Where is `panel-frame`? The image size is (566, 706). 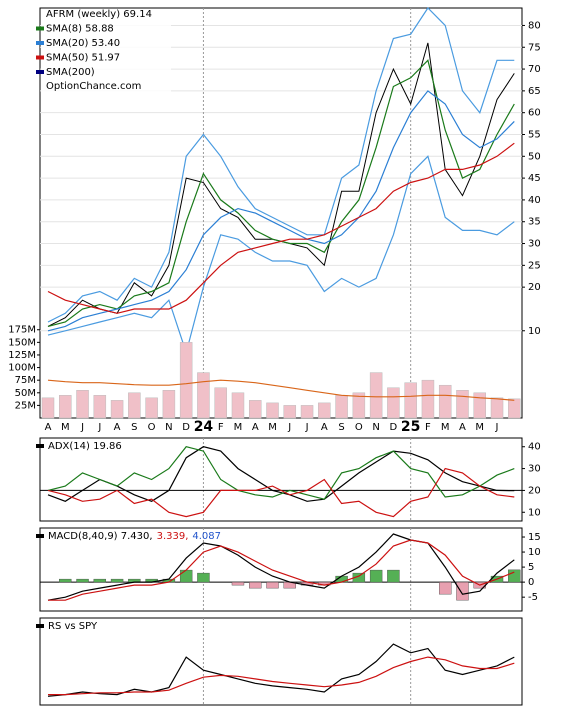 panel-frame is located at coordinates (281, 479).